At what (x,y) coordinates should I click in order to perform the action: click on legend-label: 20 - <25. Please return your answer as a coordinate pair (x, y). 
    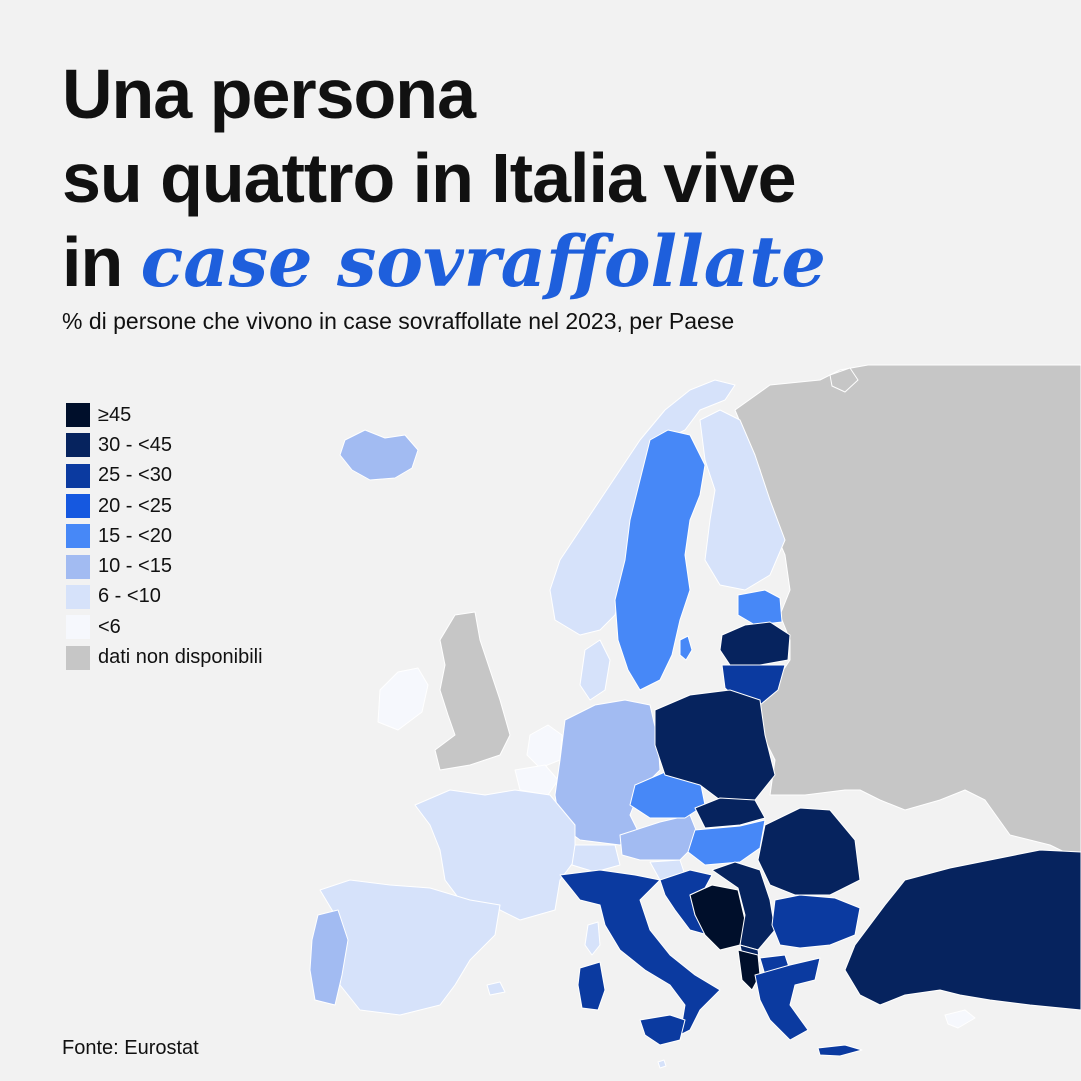
    Looking at the image, I should click on (135, 505).